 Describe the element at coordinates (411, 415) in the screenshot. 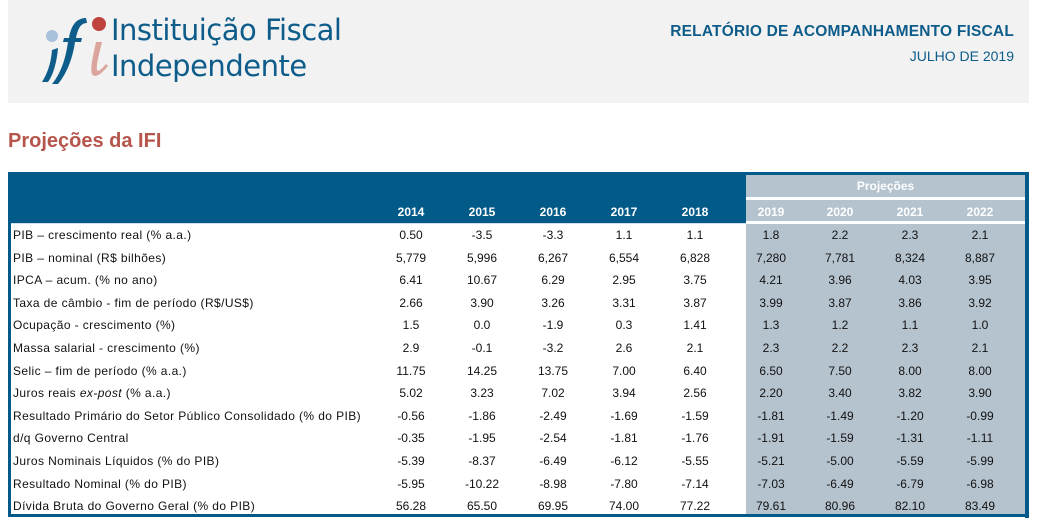

I see `data-cell: -0.56` at that location.